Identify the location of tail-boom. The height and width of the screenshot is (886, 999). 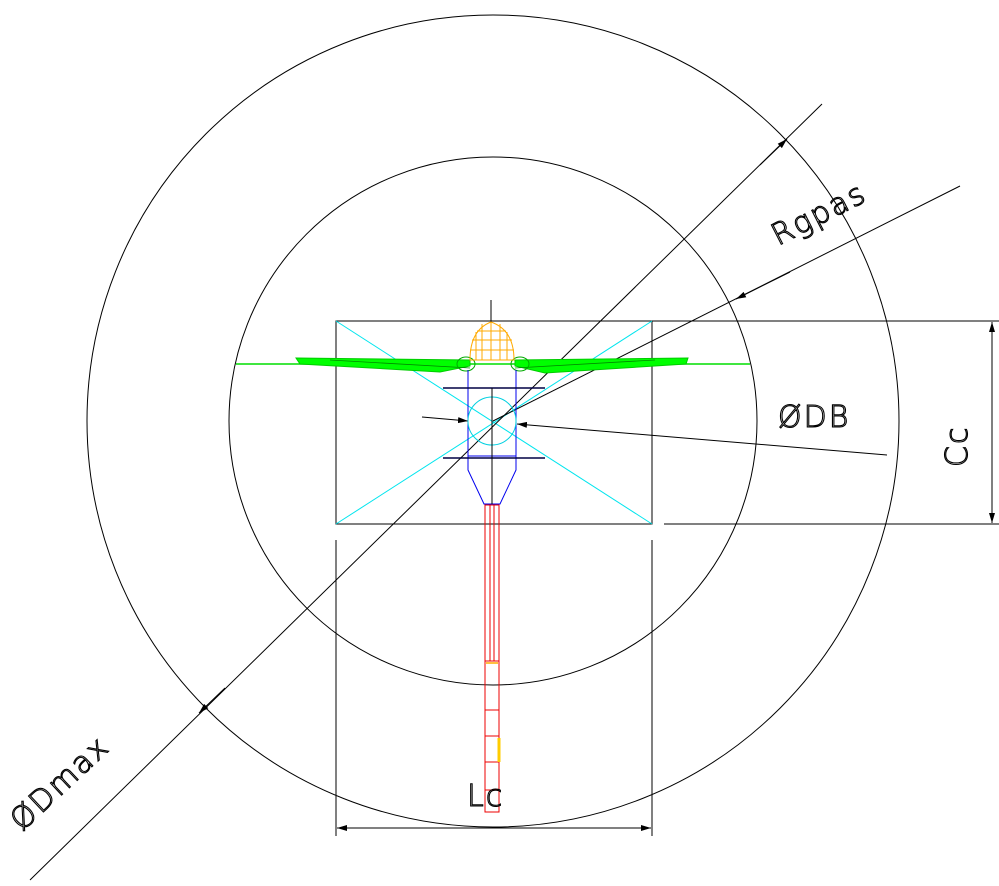
(492, 658).